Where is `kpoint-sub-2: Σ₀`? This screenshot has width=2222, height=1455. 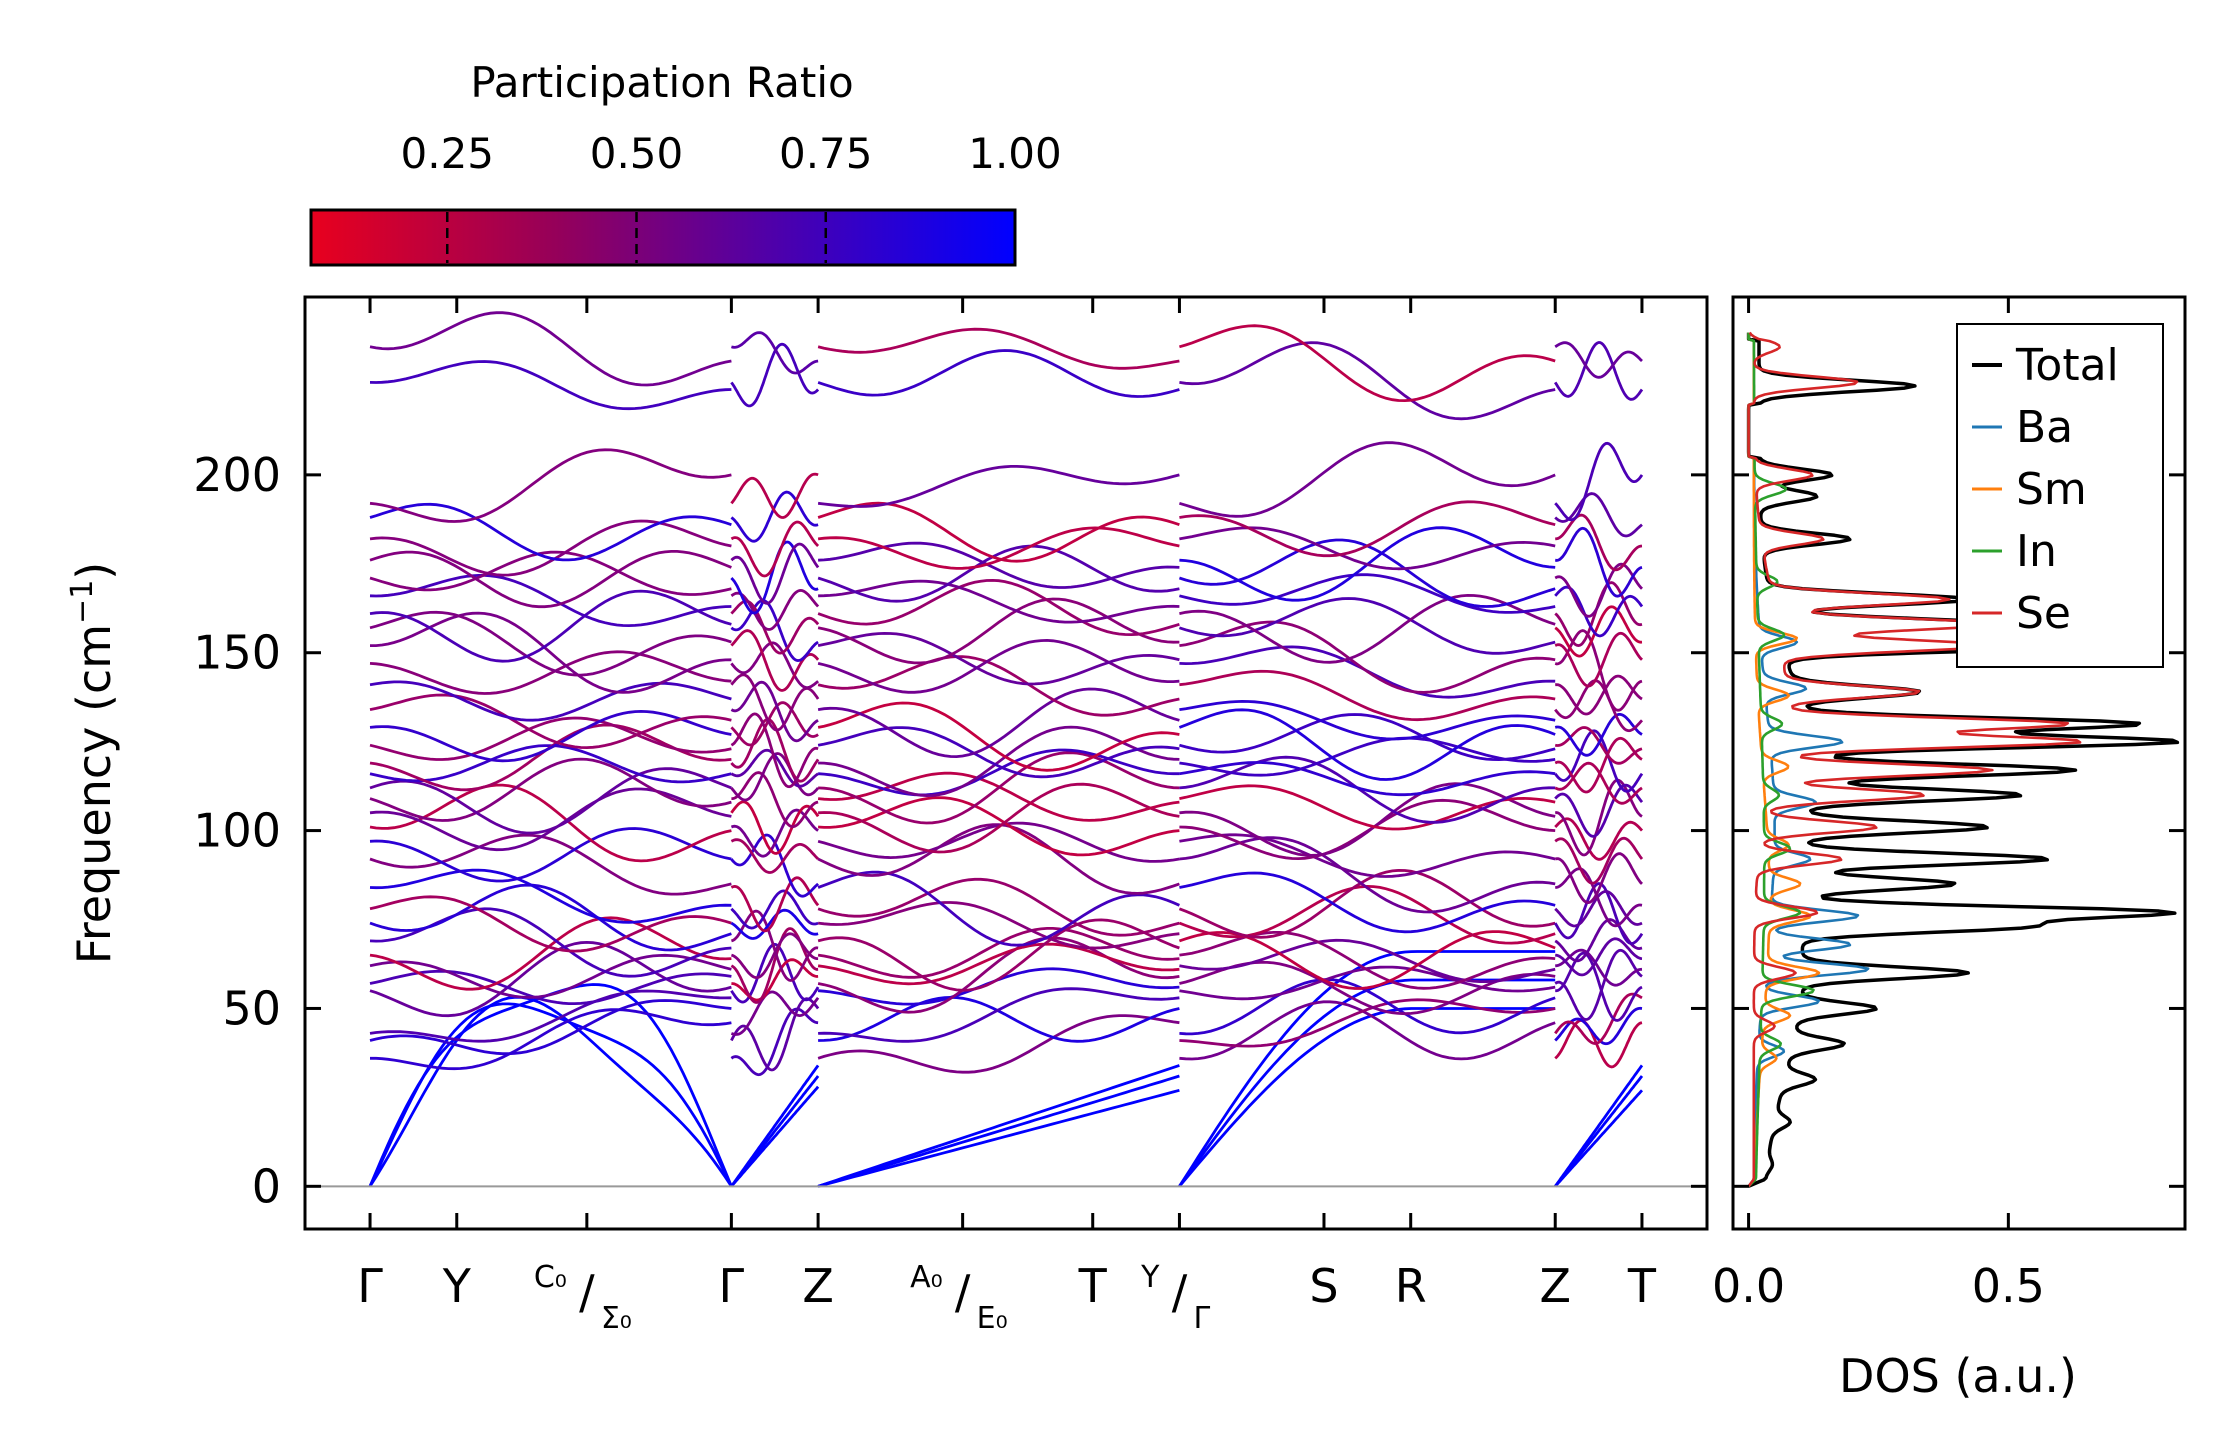 kpoint-sub-2: Σ₀ is located at coordinates (616, 1318).